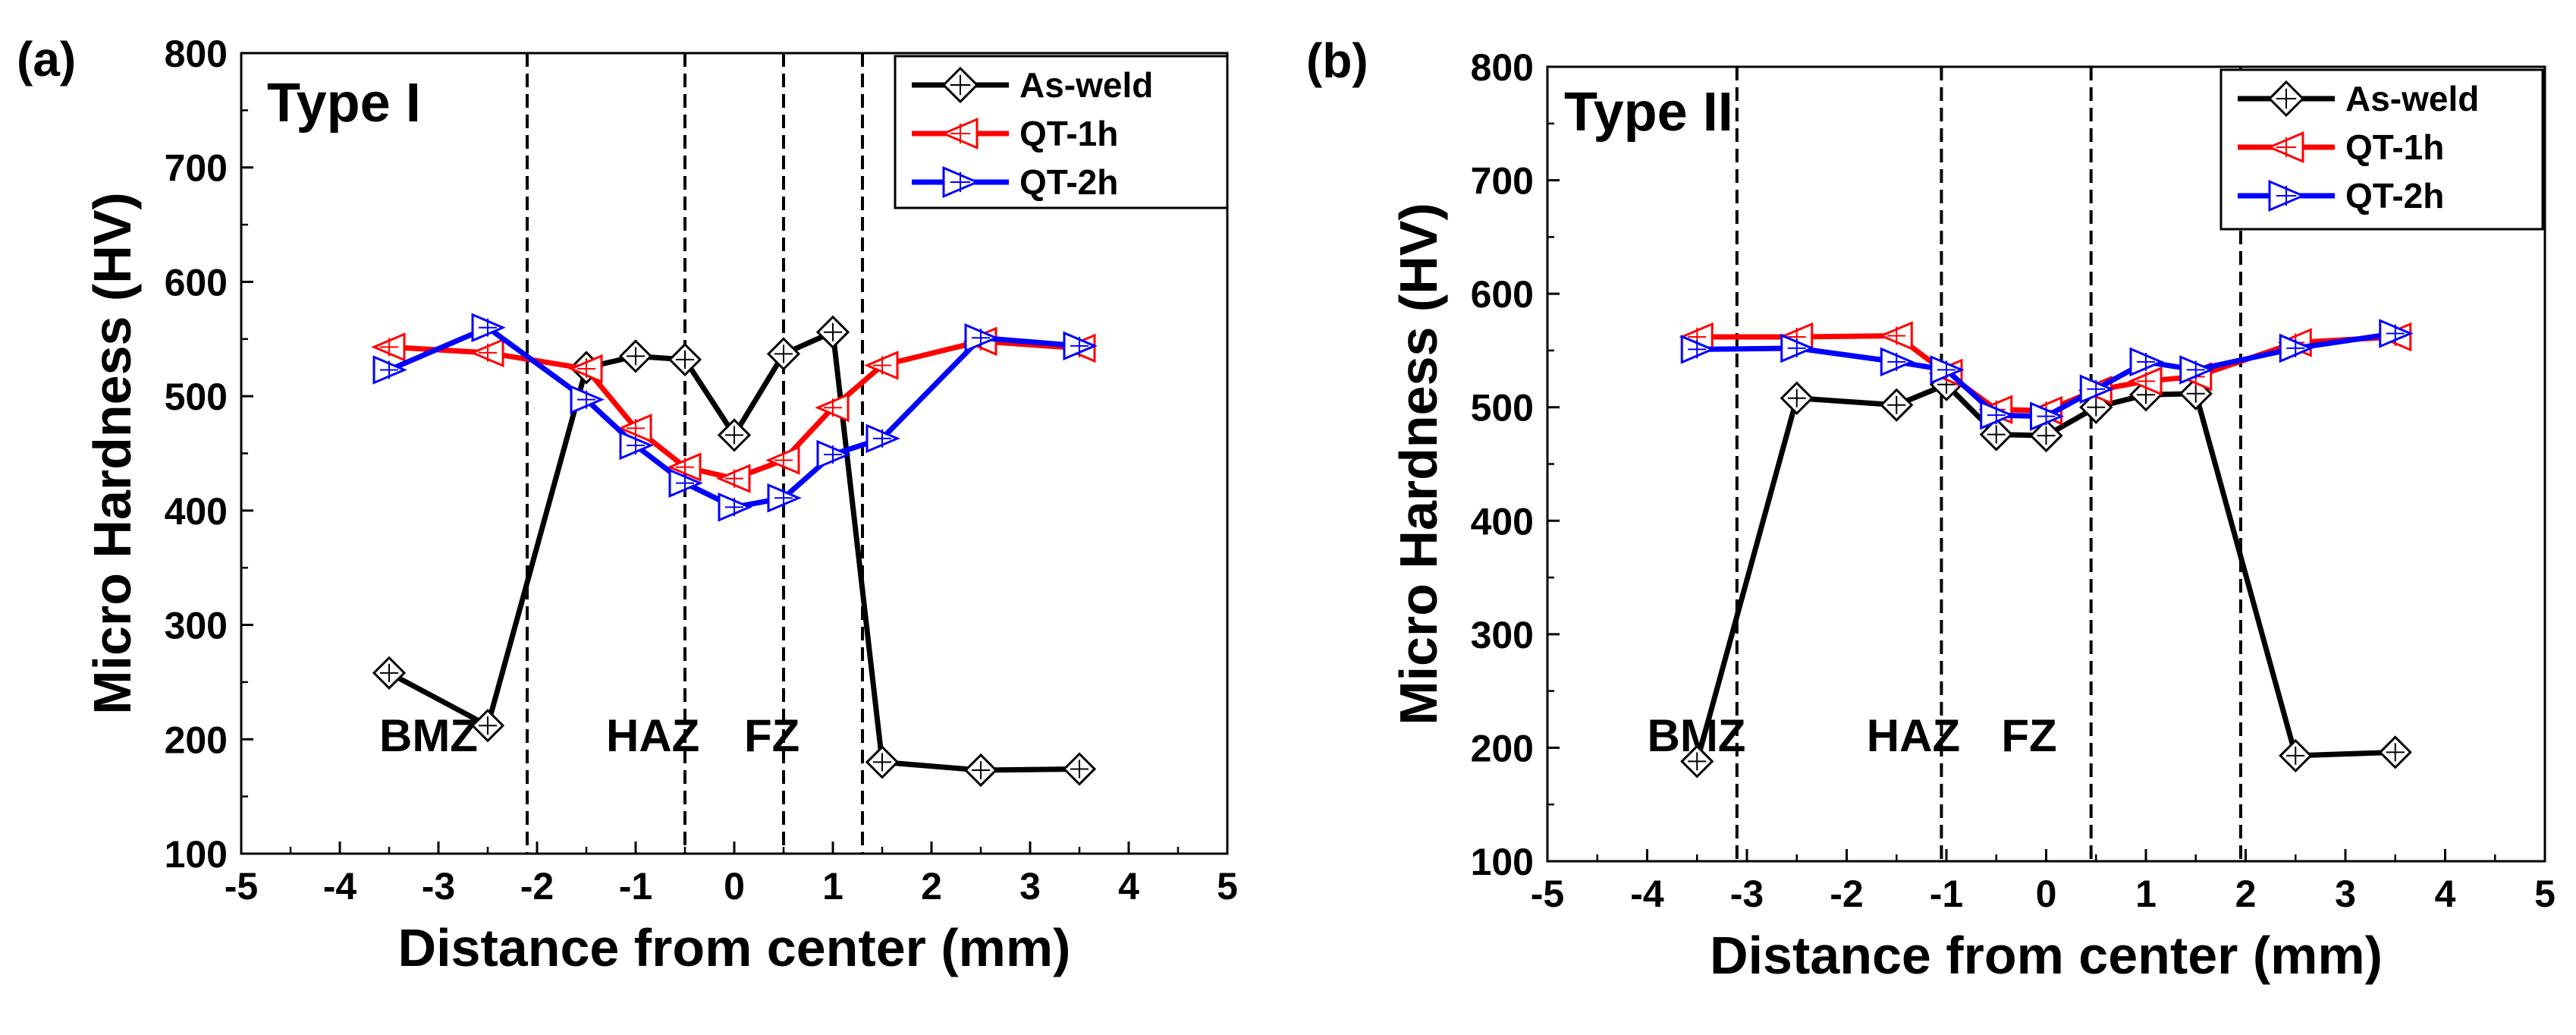 The width and height of the screenshot is (2576, 1035). What do you see at coordinates (344, 103) in the screenshot?
I see `panel-title: Type I` at bounding box center [344, 103].